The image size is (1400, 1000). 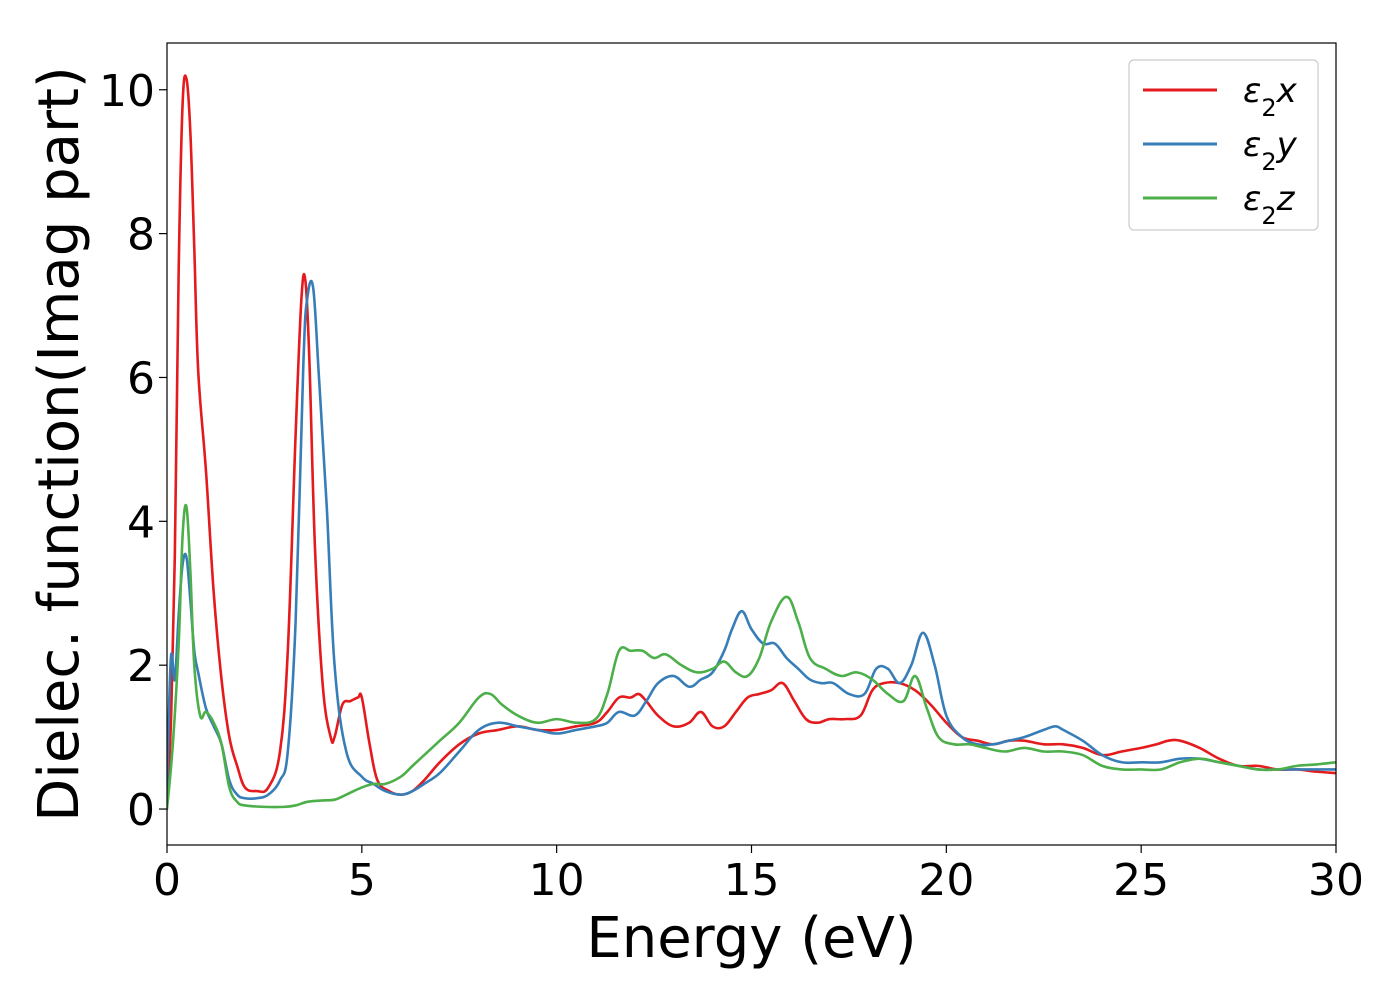 I want to click on x-axis-title: Energy (eV), so click(x=751, y=938).